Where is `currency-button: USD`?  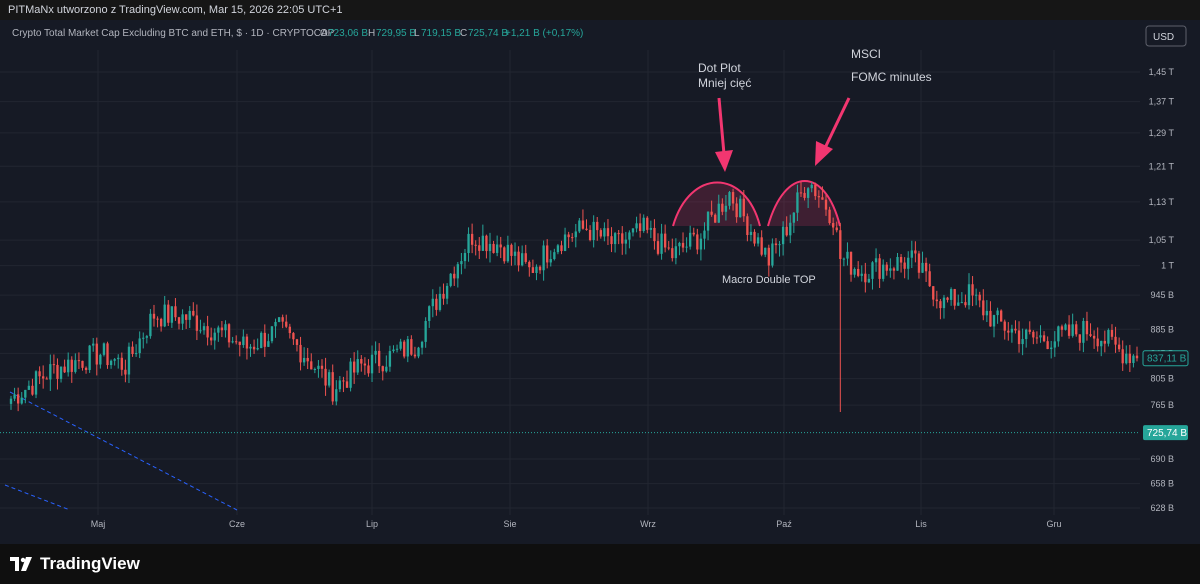
currency-button: USD is located at coordinates (1166, 36).